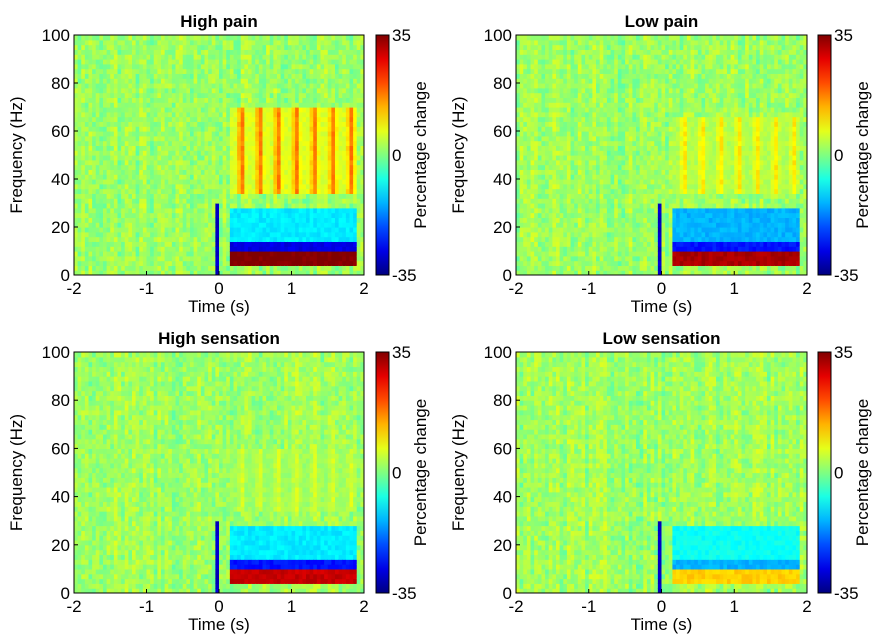 The image size is (873, 635). I want to click on panel-title: Low pain, so click(662, 21).